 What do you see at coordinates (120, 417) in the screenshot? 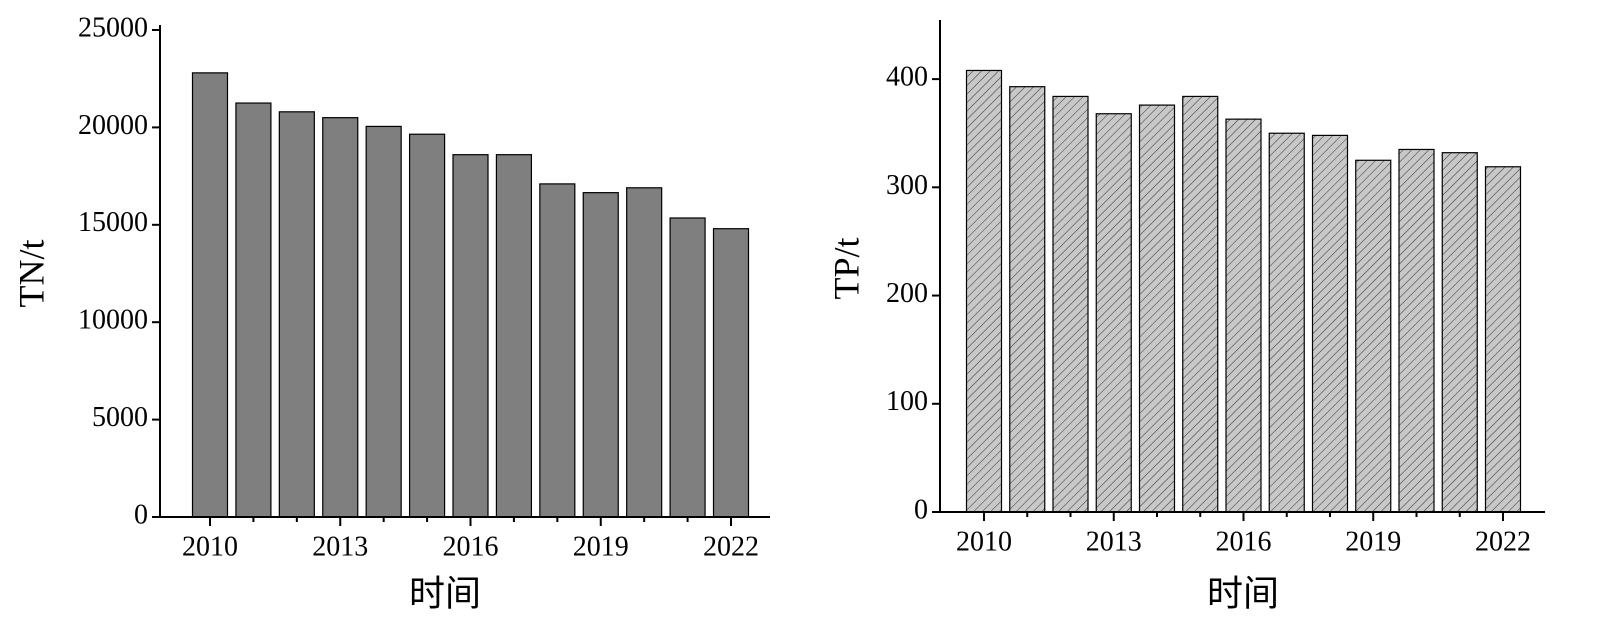
I see `y-tick-label: 5000` at bounding box center [120, 417].